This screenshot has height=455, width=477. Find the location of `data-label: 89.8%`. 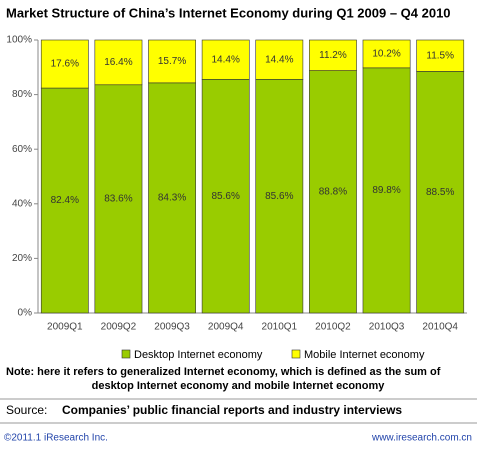

data-label: 89.8% is located at coordinates (386, 190).